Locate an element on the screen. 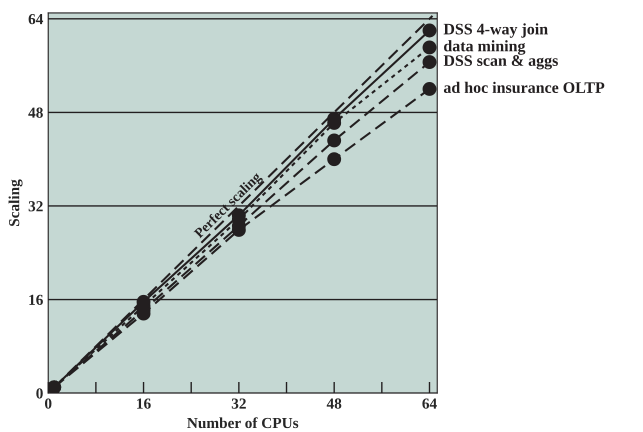 The height and width of the screenshot is (432, 643). series-label: data mining is located at coordinates (485, 47).